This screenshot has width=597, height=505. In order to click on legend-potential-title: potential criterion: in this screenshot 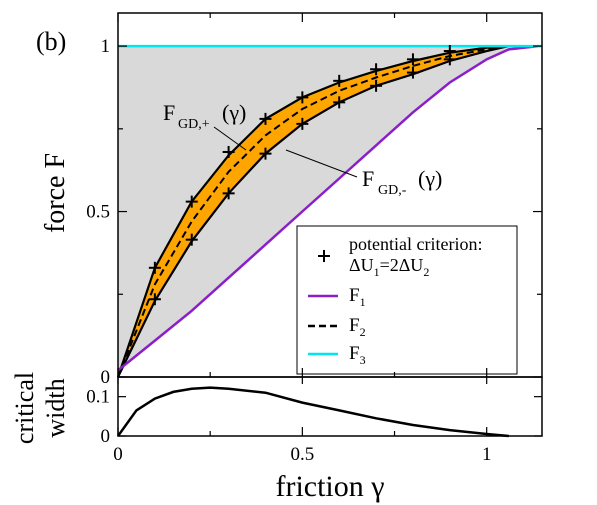, I will do `click(415, 244)`.